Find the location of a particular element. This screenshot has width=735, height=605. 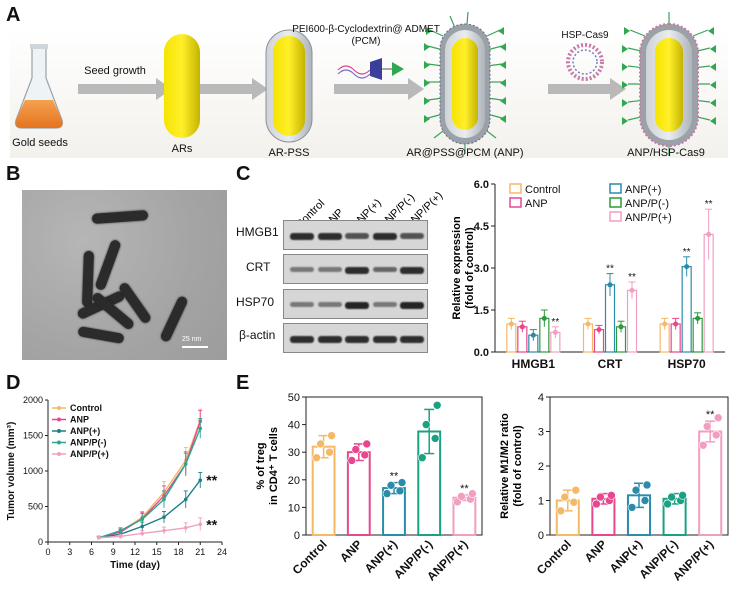

y-axis-label: Relative M1/M2 ratio(fold of control) is located at coordinates (511, 466).